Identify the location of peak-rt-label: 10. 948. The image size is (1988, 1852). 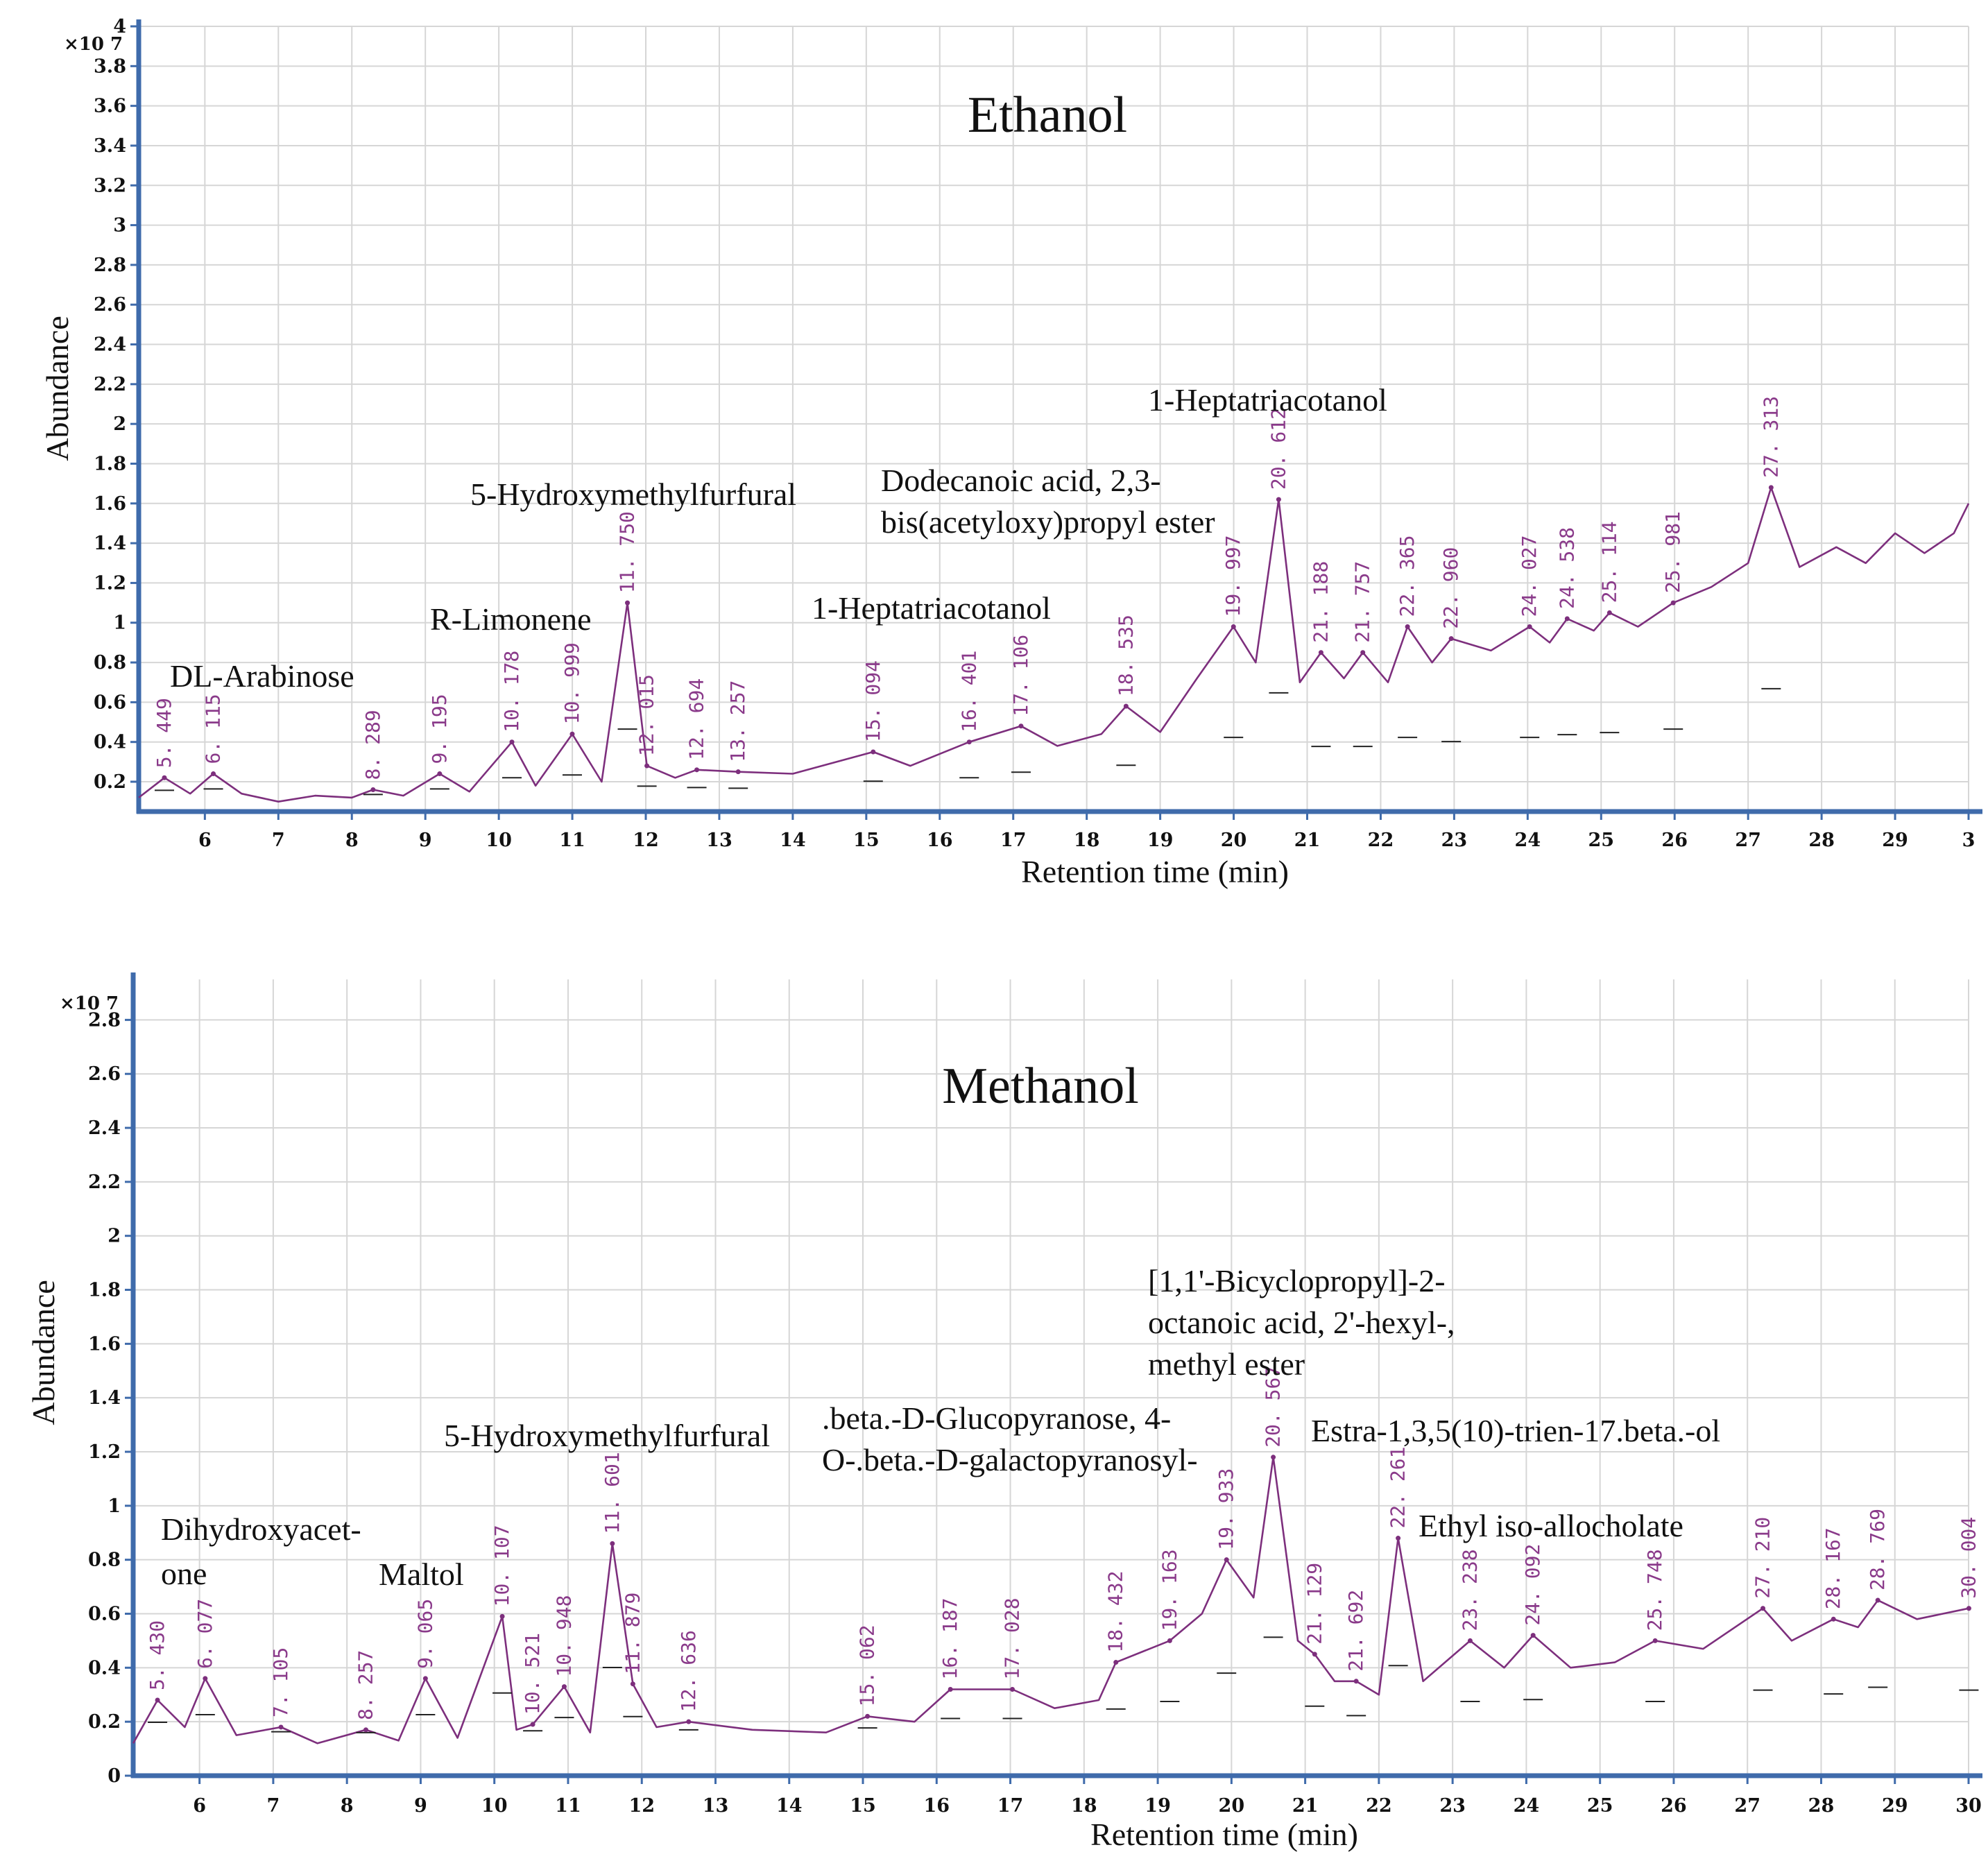
(563, 1636).